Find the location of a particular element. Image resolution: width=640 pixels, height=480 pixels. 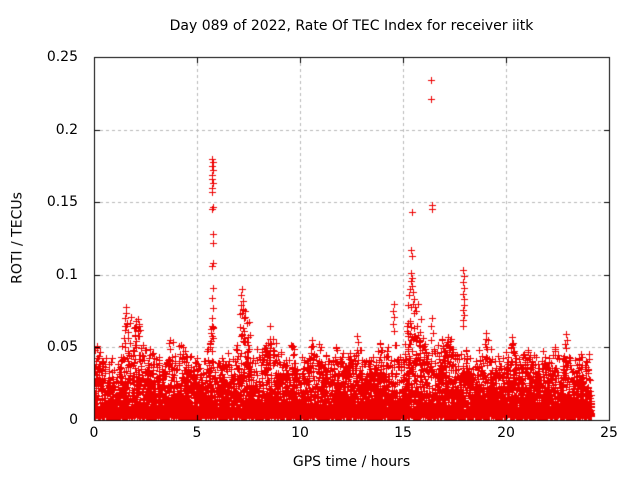

y-tick-label: 0.15 is located at coordinates (62, 202).